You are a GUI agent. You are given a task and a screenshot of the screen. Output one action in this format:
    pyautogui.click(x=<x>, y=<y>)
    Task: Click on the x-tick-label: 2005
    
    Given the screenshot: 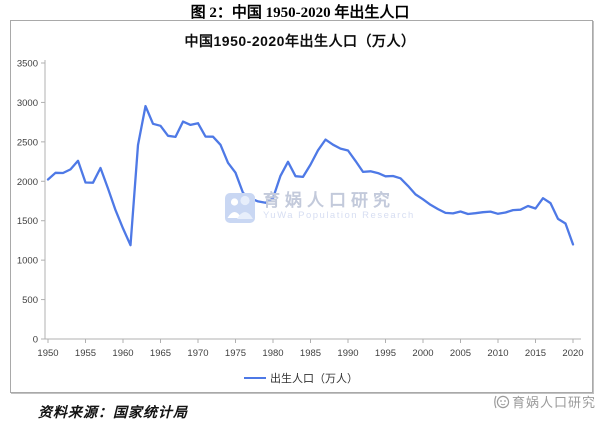 What is the action you would take?
    pyautogui.click(x=460, y=353)
    